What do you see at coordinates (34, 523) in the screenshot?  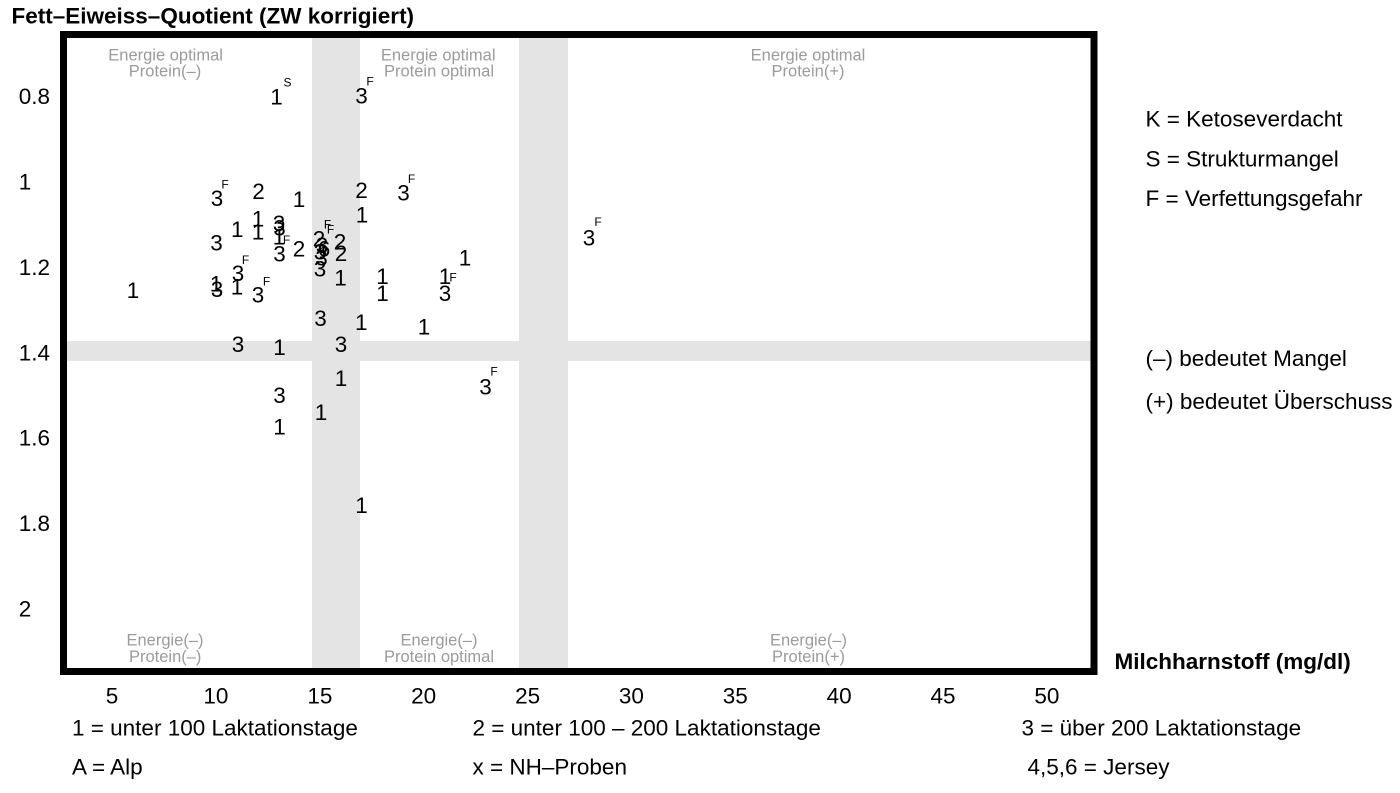 I see `svg-text: 1.8` at bounding box center [34, 523].